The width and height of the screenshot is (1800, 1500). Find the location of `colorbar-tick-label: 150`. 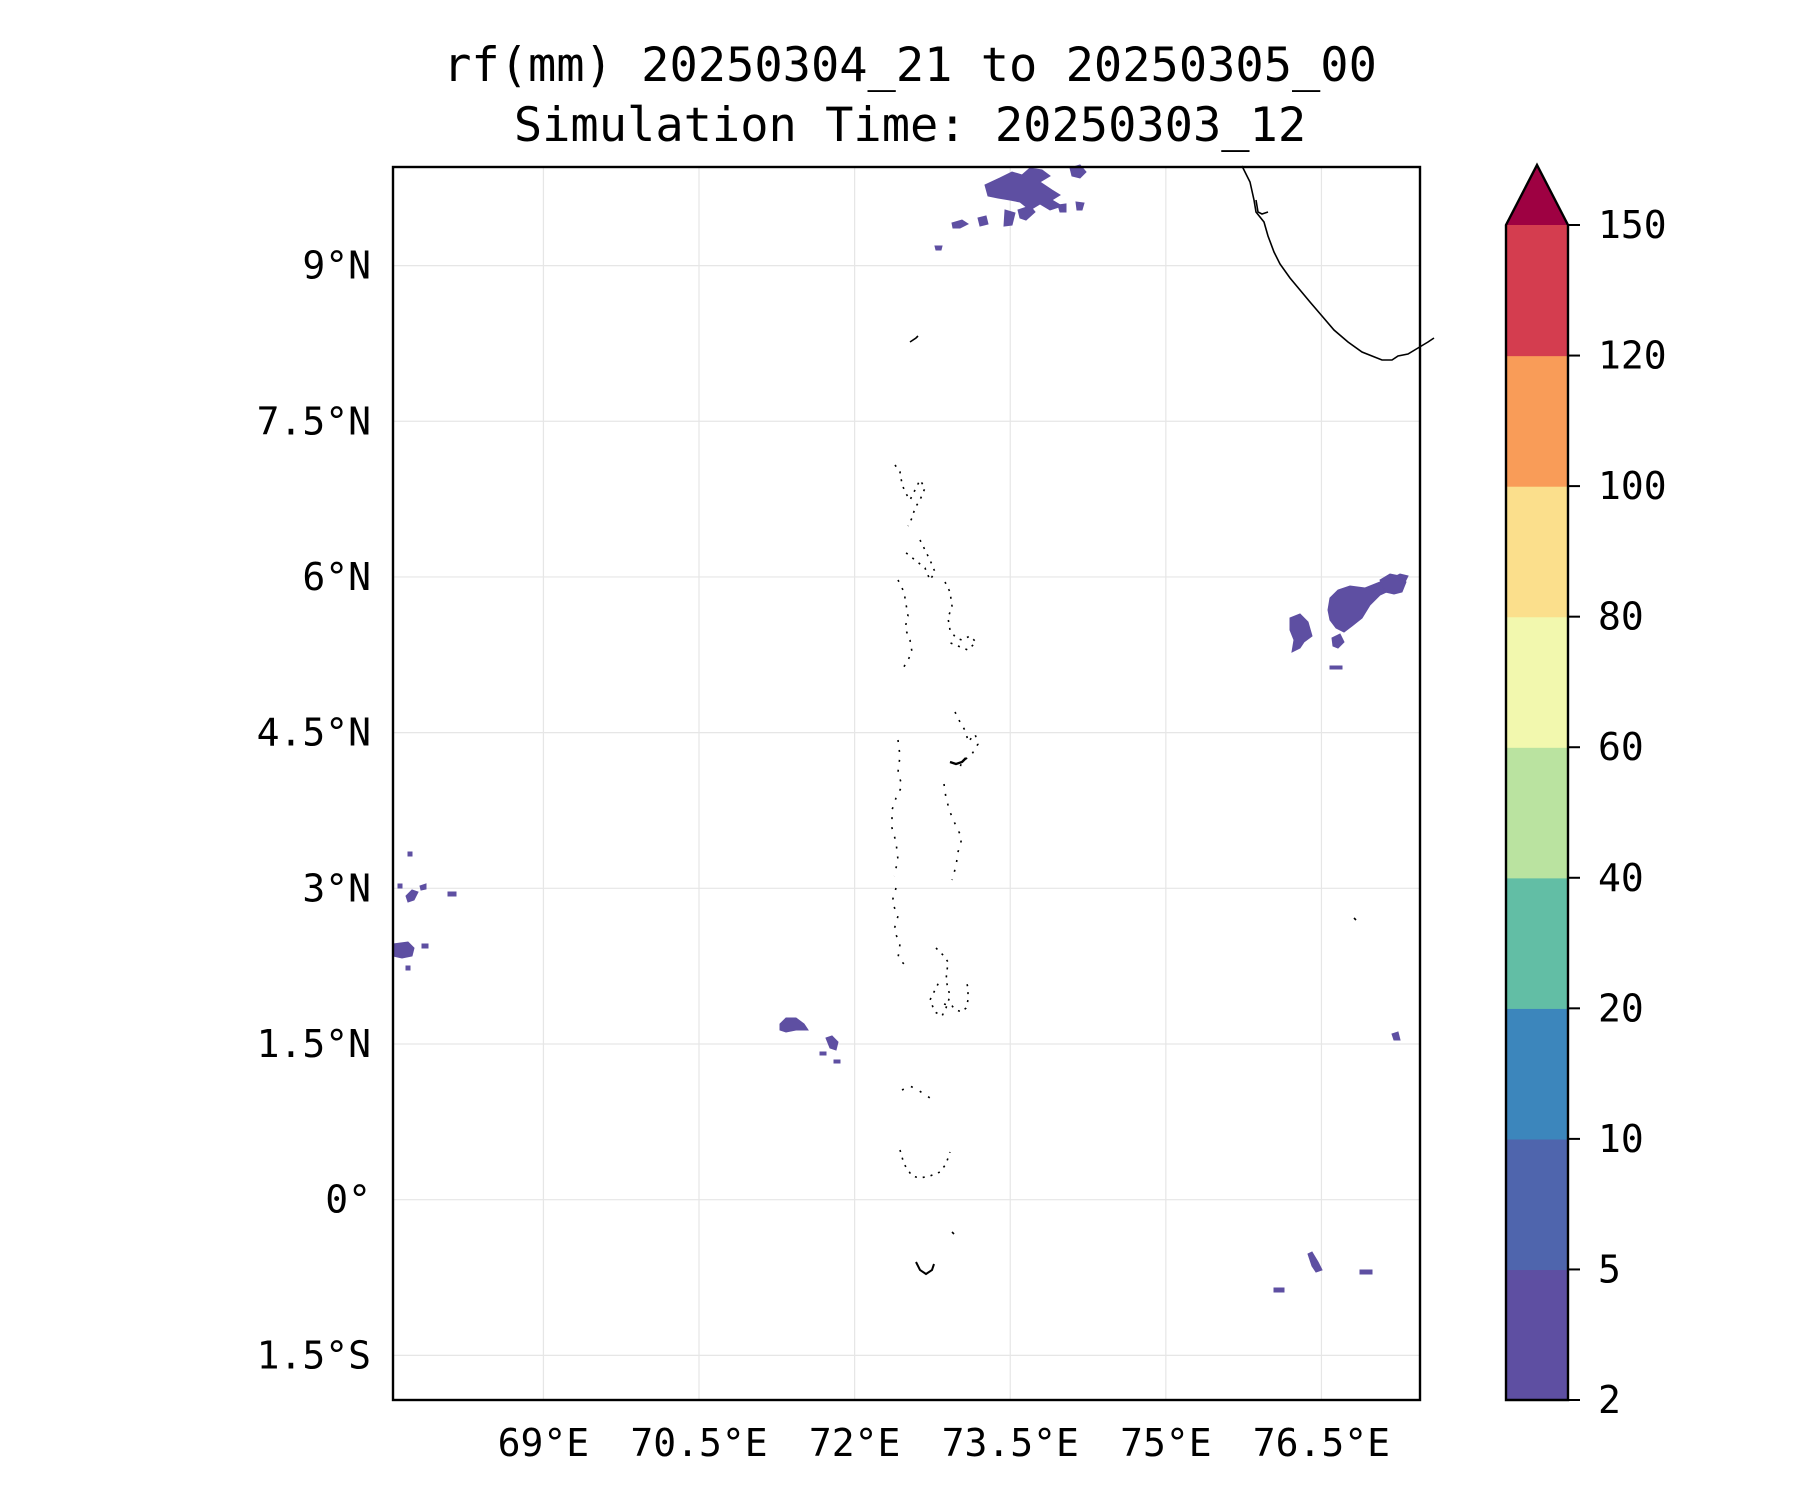

colorbar-tick-label: 150 is located at coordinates (1632, 225).